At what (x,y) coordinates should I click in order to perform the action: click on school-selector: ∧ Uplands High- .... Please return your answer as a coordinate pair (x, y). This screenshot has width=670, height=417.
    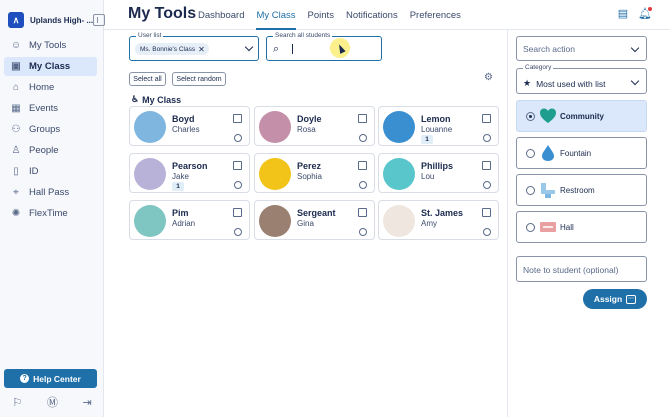
    Looking at the image, I should click on (54, 20).